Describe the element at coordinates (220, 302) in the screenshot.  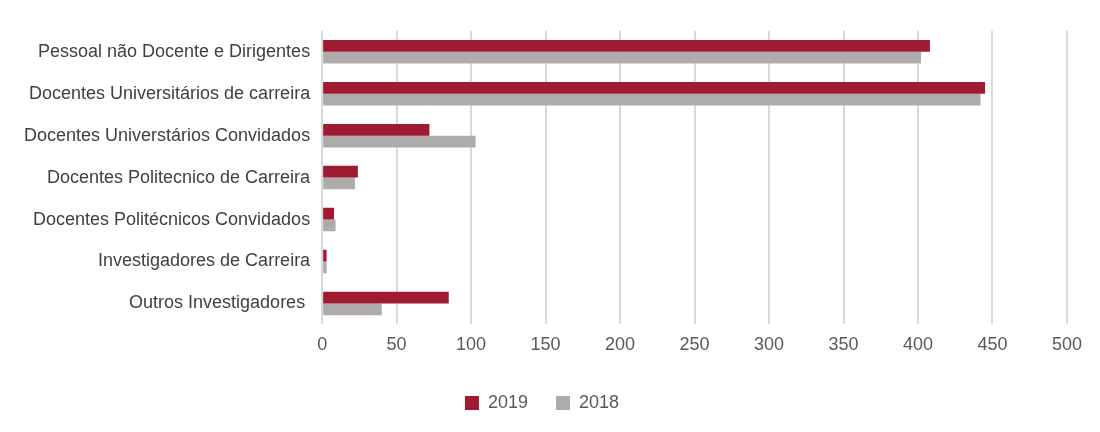
I see `y-tick-label: Outros Investigadores` at that location.